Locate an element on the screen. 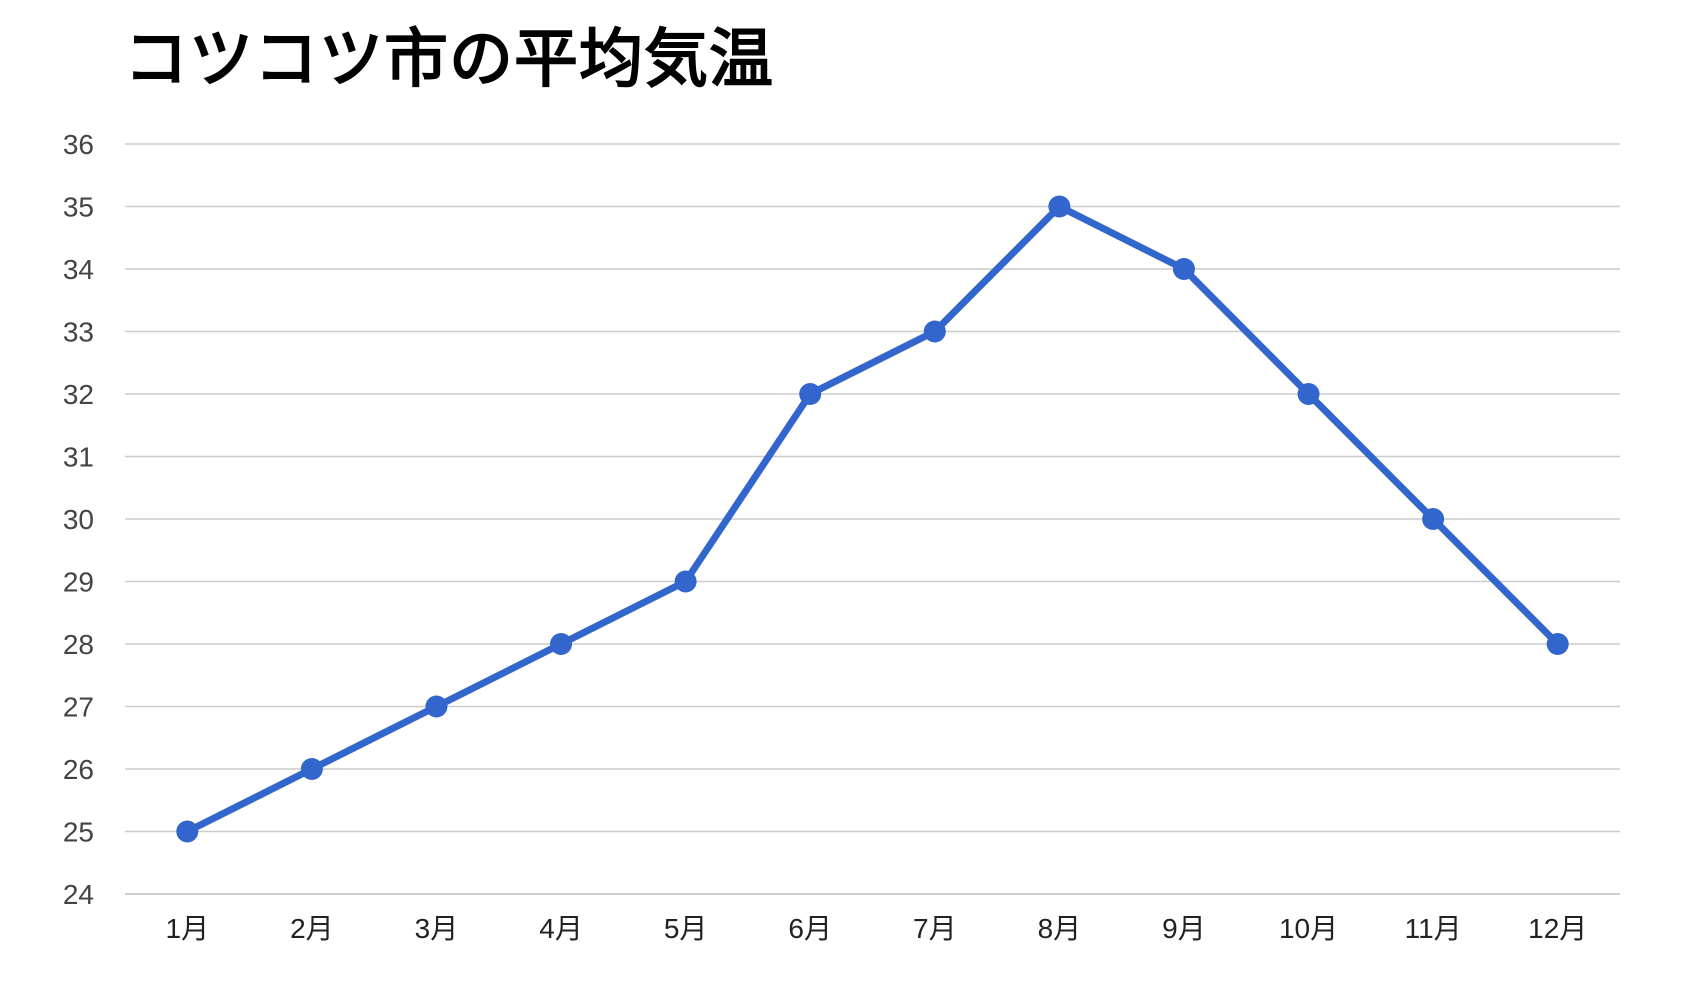 The width and height of the screenshot is (1694, 988). y-tick-label: 33 is located at coordinates (78, 332).